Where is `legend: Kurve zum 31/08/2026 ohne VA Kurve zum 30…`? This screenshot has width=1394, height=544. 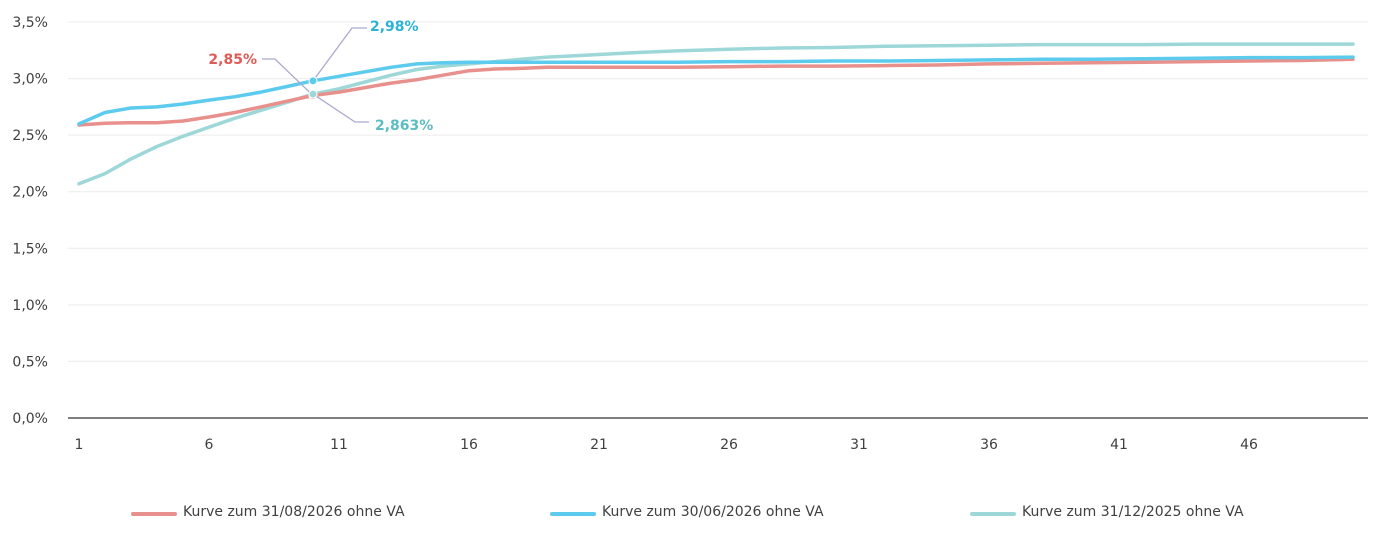
legend: Kurve zum 31/08/2026 ohne VA Kurve zum 30… is located at coordinates (687, 512).